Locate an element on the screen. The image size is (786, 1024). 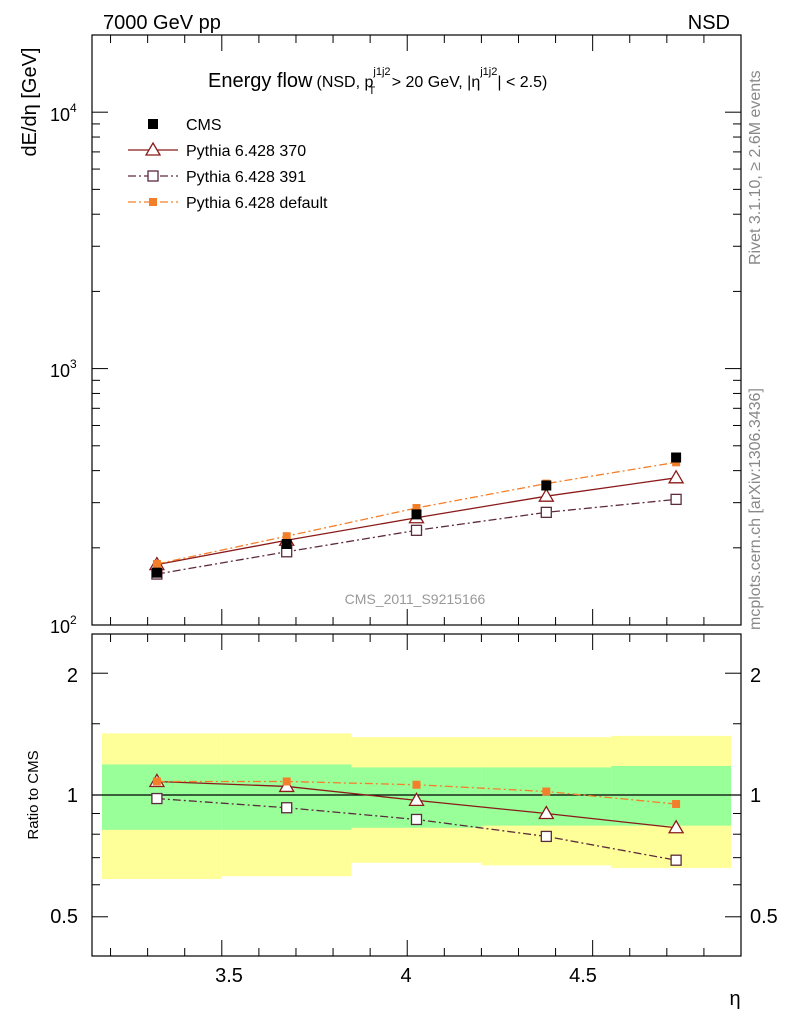
legend-label-default: Pythia 6.428 default is located at coordinates (257, 203).